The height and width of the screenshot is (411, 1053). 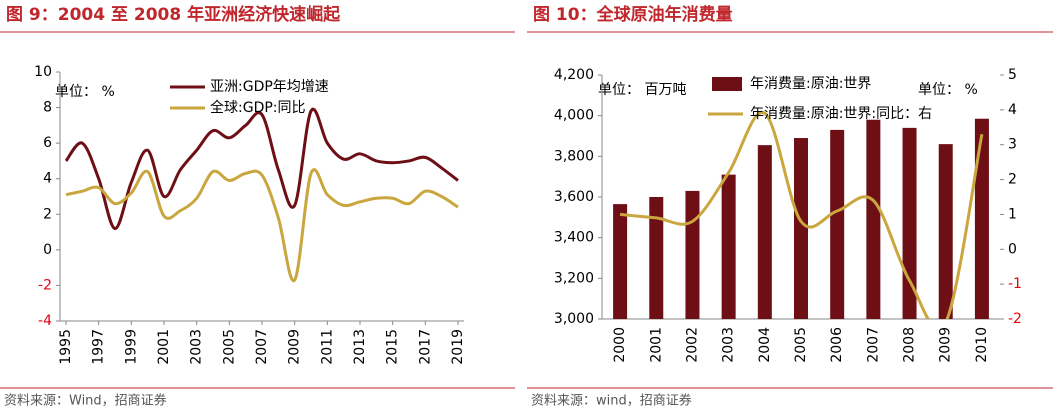 What do you see at coordinates (574, 116) in the screenshot?
I see `tick-label: 4,000` at bounding box center [574, 116].